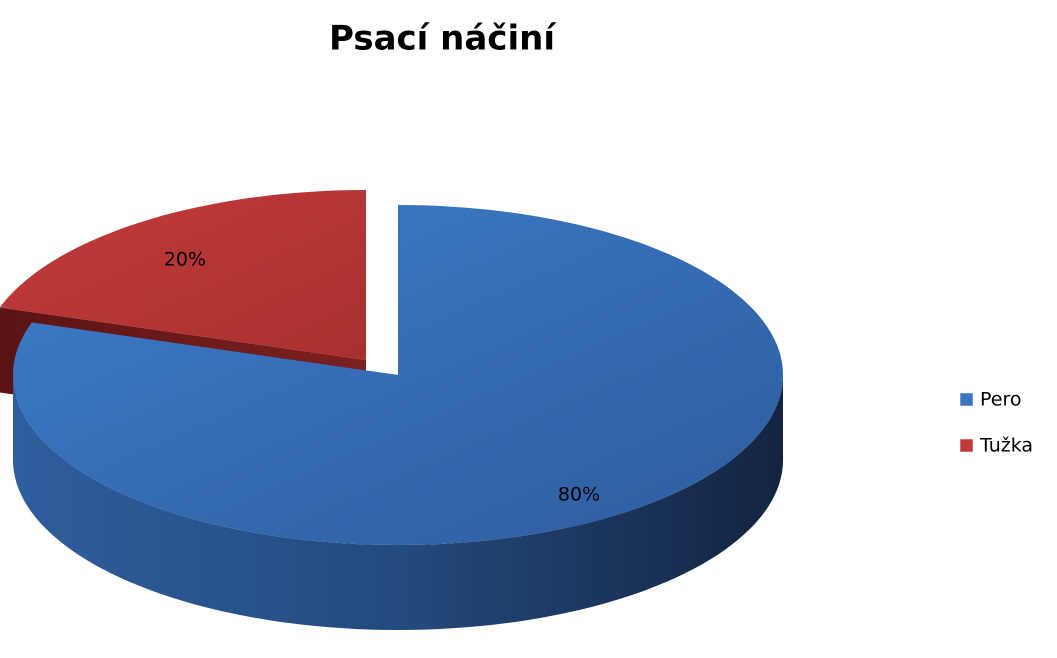 The image size is (1057, 658). I want to click on data-label: 80%, so click(579, 495).